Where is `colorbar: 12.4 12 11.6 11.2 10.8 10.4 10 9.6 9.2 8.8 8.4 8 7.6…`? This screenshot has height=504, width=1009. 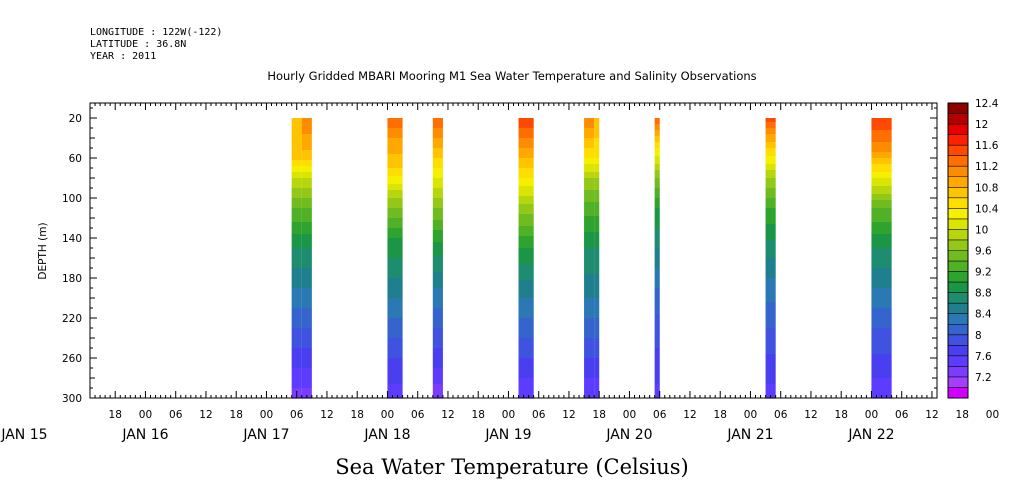
colorbar: 12.4 12 11.6 11.2 10.8 10.4 10 9.6 9.2 8.8 8.4 8 7.6… is located at coordinates (973, 248).